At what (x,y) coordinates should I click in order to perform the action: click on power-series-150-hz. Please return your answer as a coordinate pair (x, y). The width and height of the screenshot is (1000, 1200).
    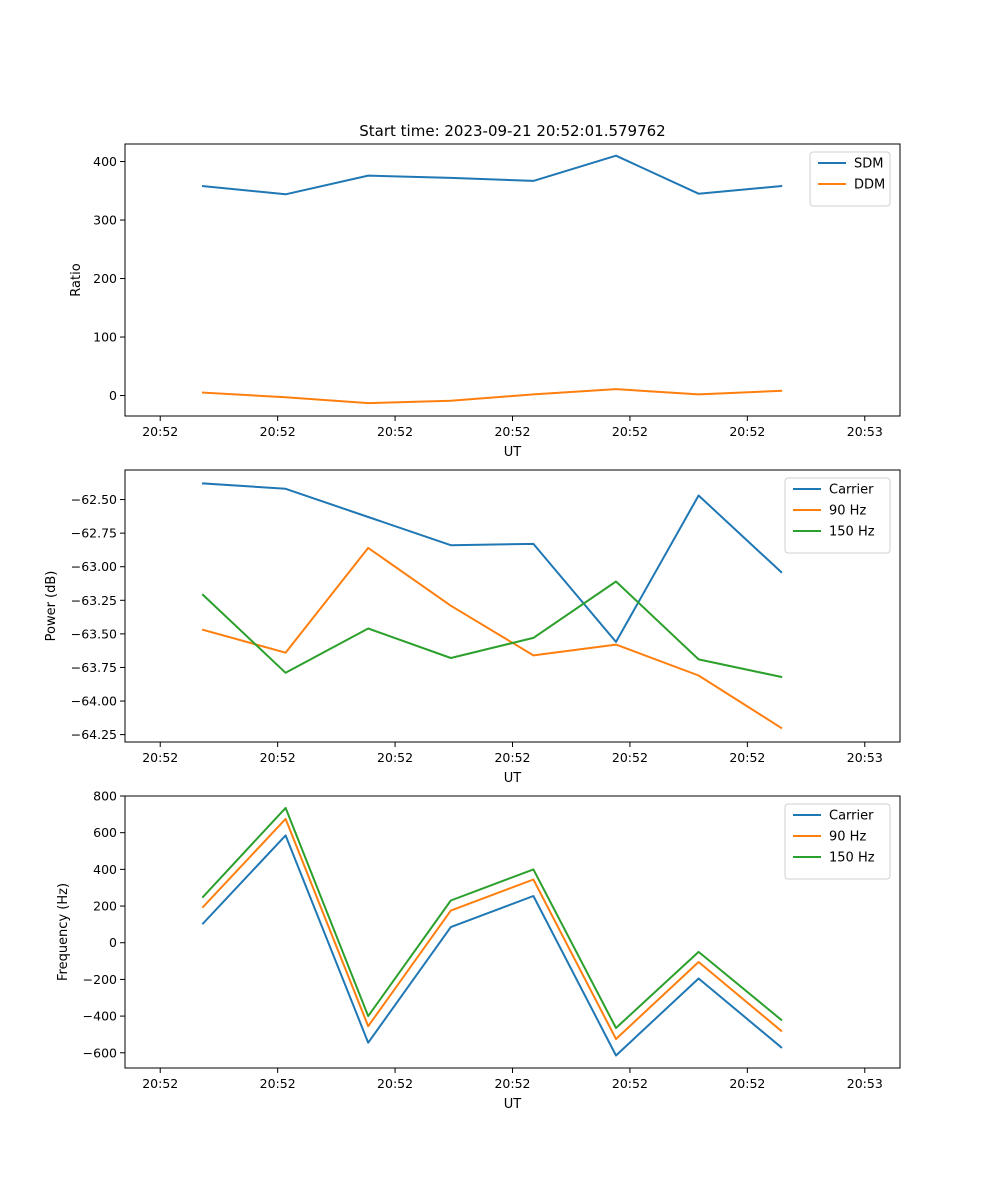
    Looking at the image, I should click on (492, 629).